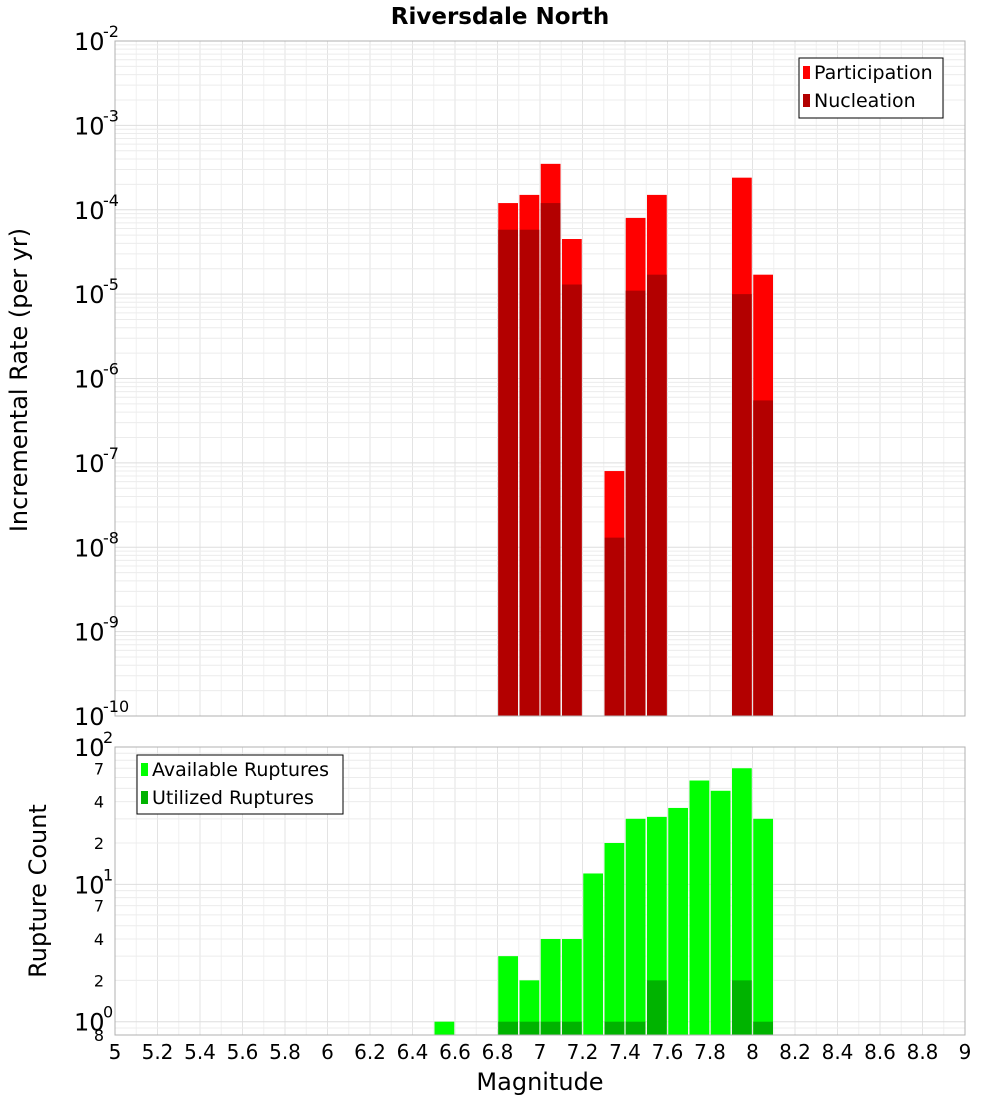 This screenshot has width=1000, height=1100. I want to click on top-y-tick-exponent: -10, so click(116, 706).